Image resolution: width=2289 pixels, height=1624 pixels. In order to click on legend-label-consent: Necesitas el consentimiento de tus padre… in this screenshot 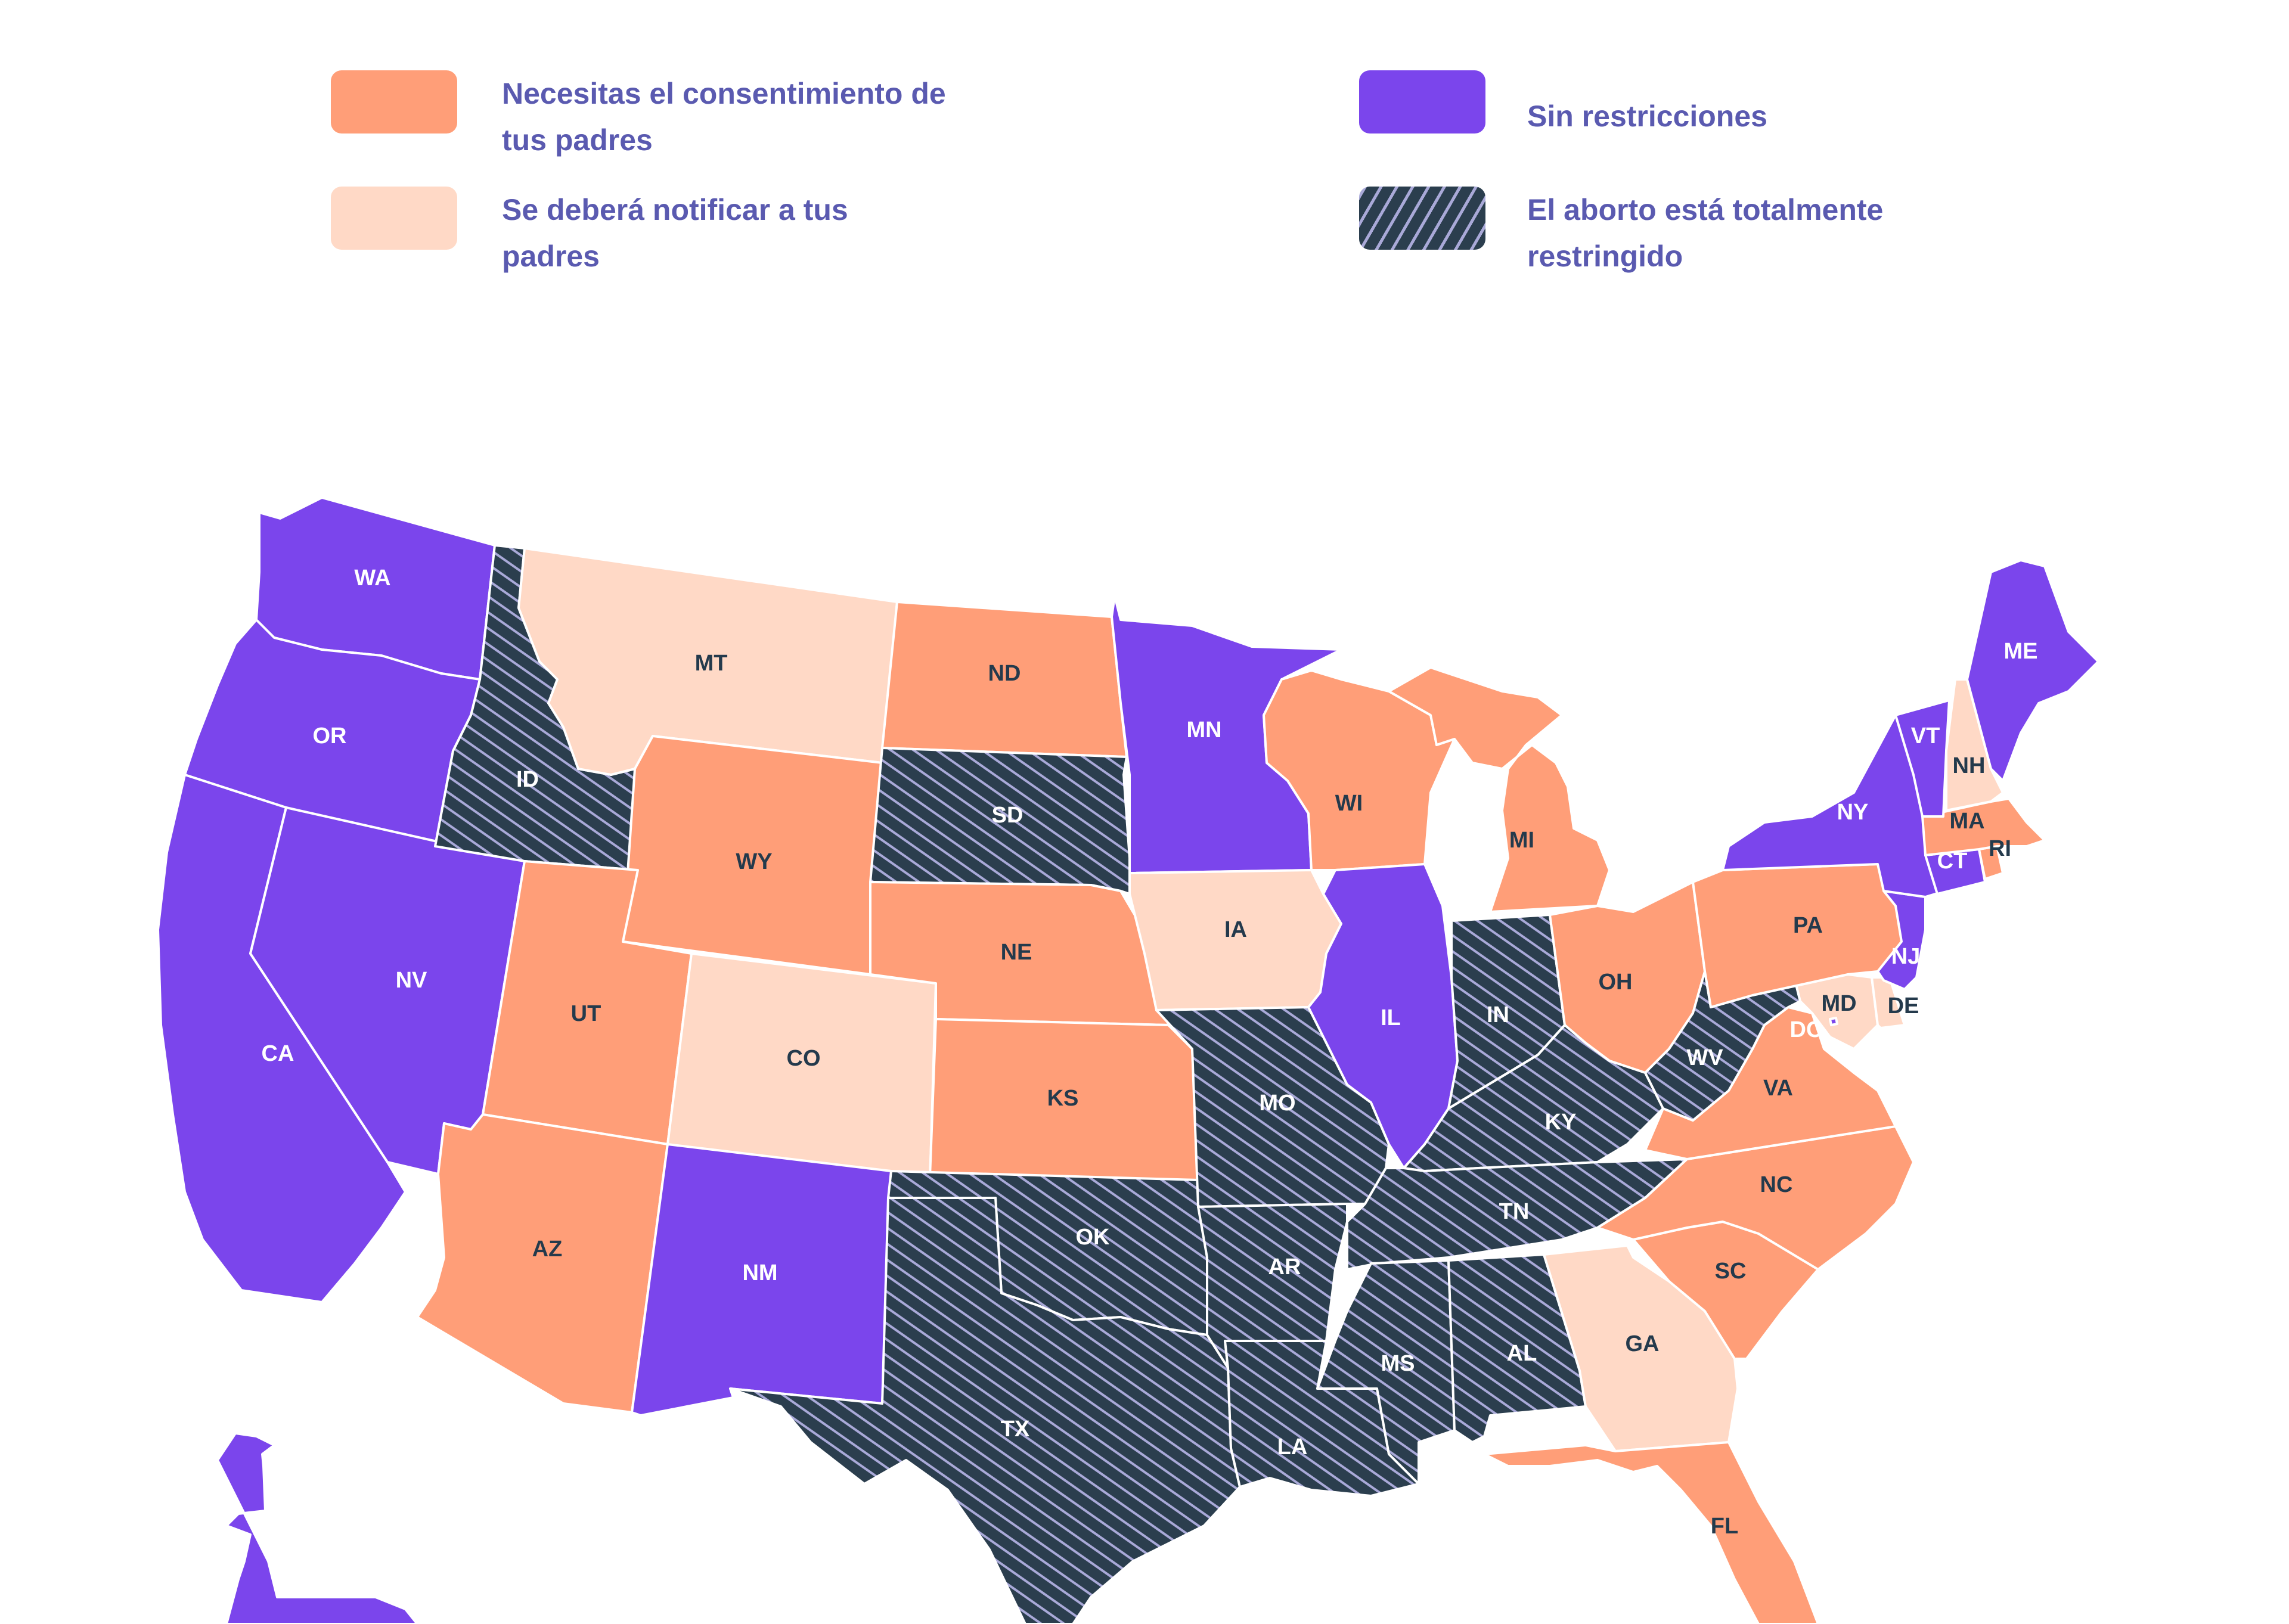, I will do `click(724, 117)`.